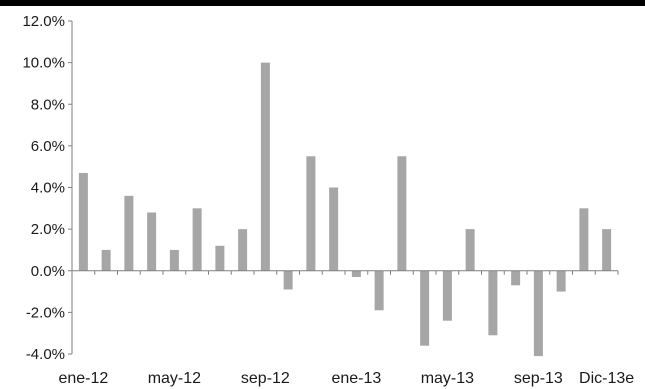  I want to click on y-tick-label: 10.0%, so click(43, 63).